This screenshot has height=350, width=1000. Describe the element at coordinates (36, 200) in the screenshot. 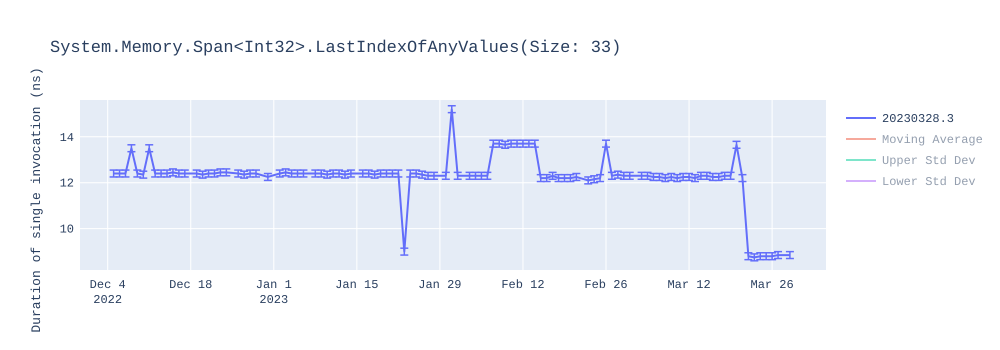

I see `y-axis-title: Duration of single invocation (ns)` at that location.